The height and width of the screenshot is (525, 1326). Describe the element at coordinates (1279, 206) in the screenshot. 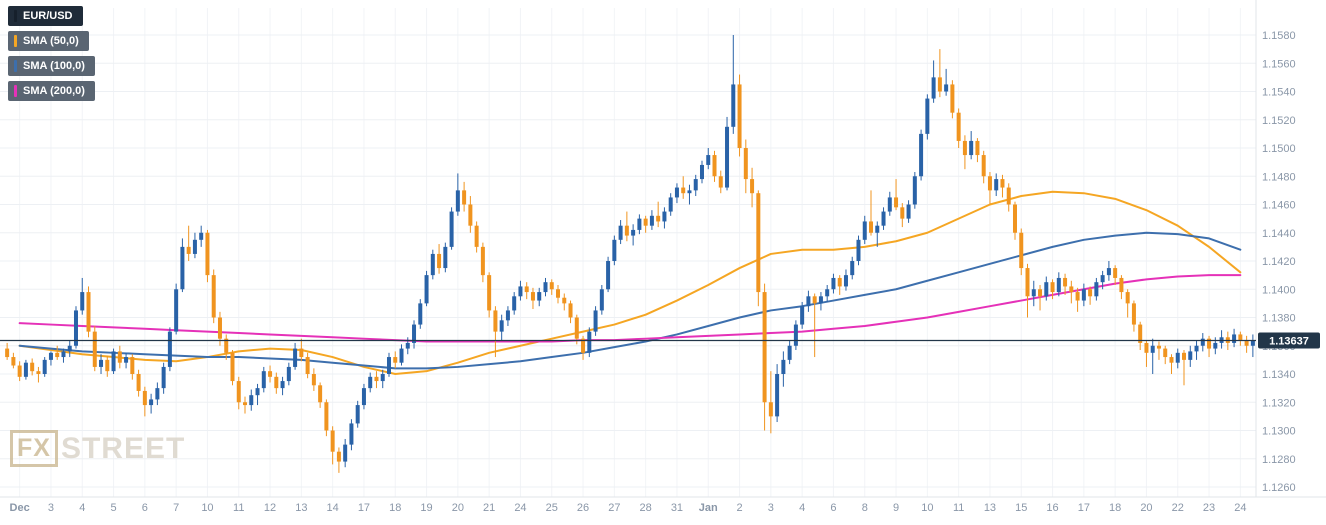

I see `svg-text: 1.1460` at that location.